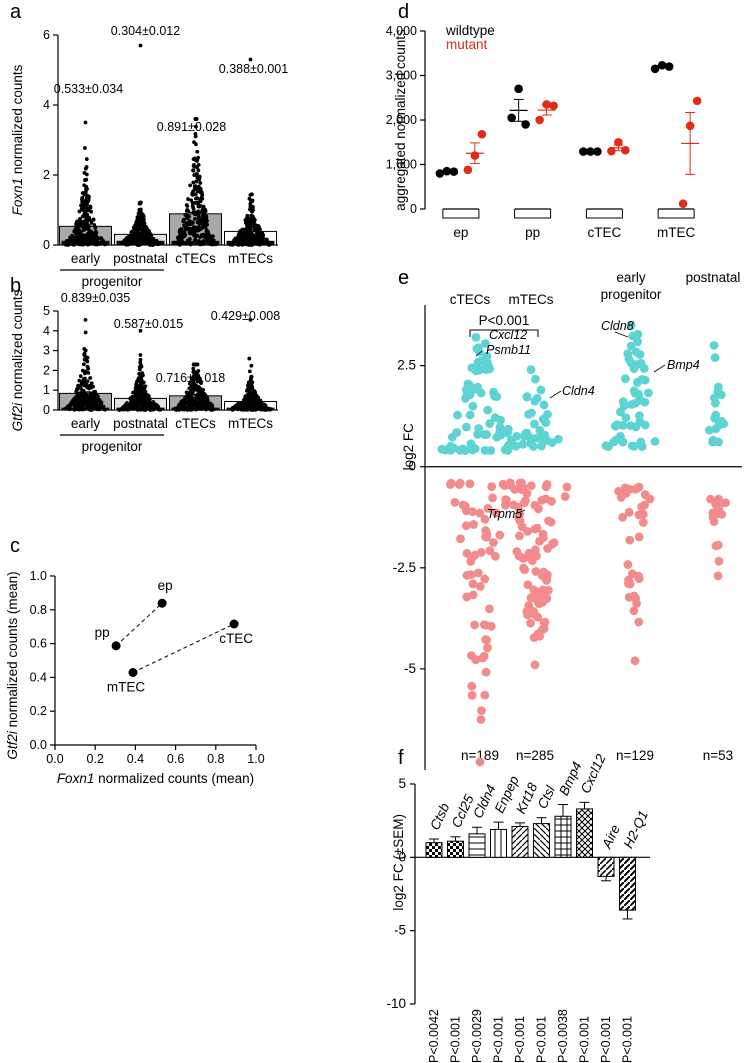 The image size is (749, 1063). I want to click on panel-b-group-label: progenitor, so click(112, 446).